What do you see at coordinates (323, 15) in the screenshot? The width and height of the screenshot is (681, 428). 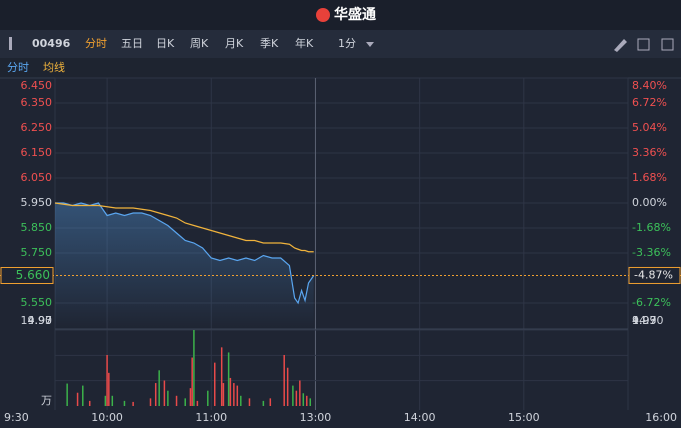 I see `logo-icon` at bounding box center [323, 15].